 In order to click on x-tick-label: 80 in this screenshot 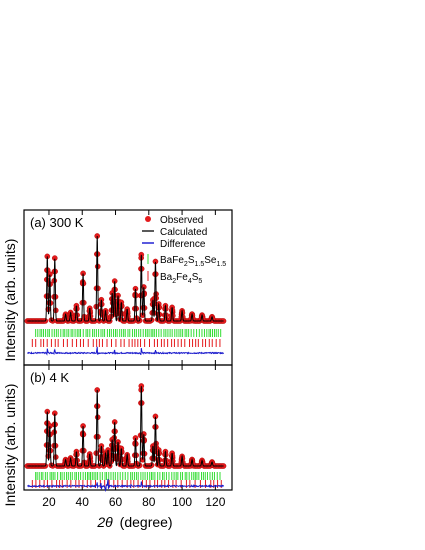, I will do `click(149, 502)`.